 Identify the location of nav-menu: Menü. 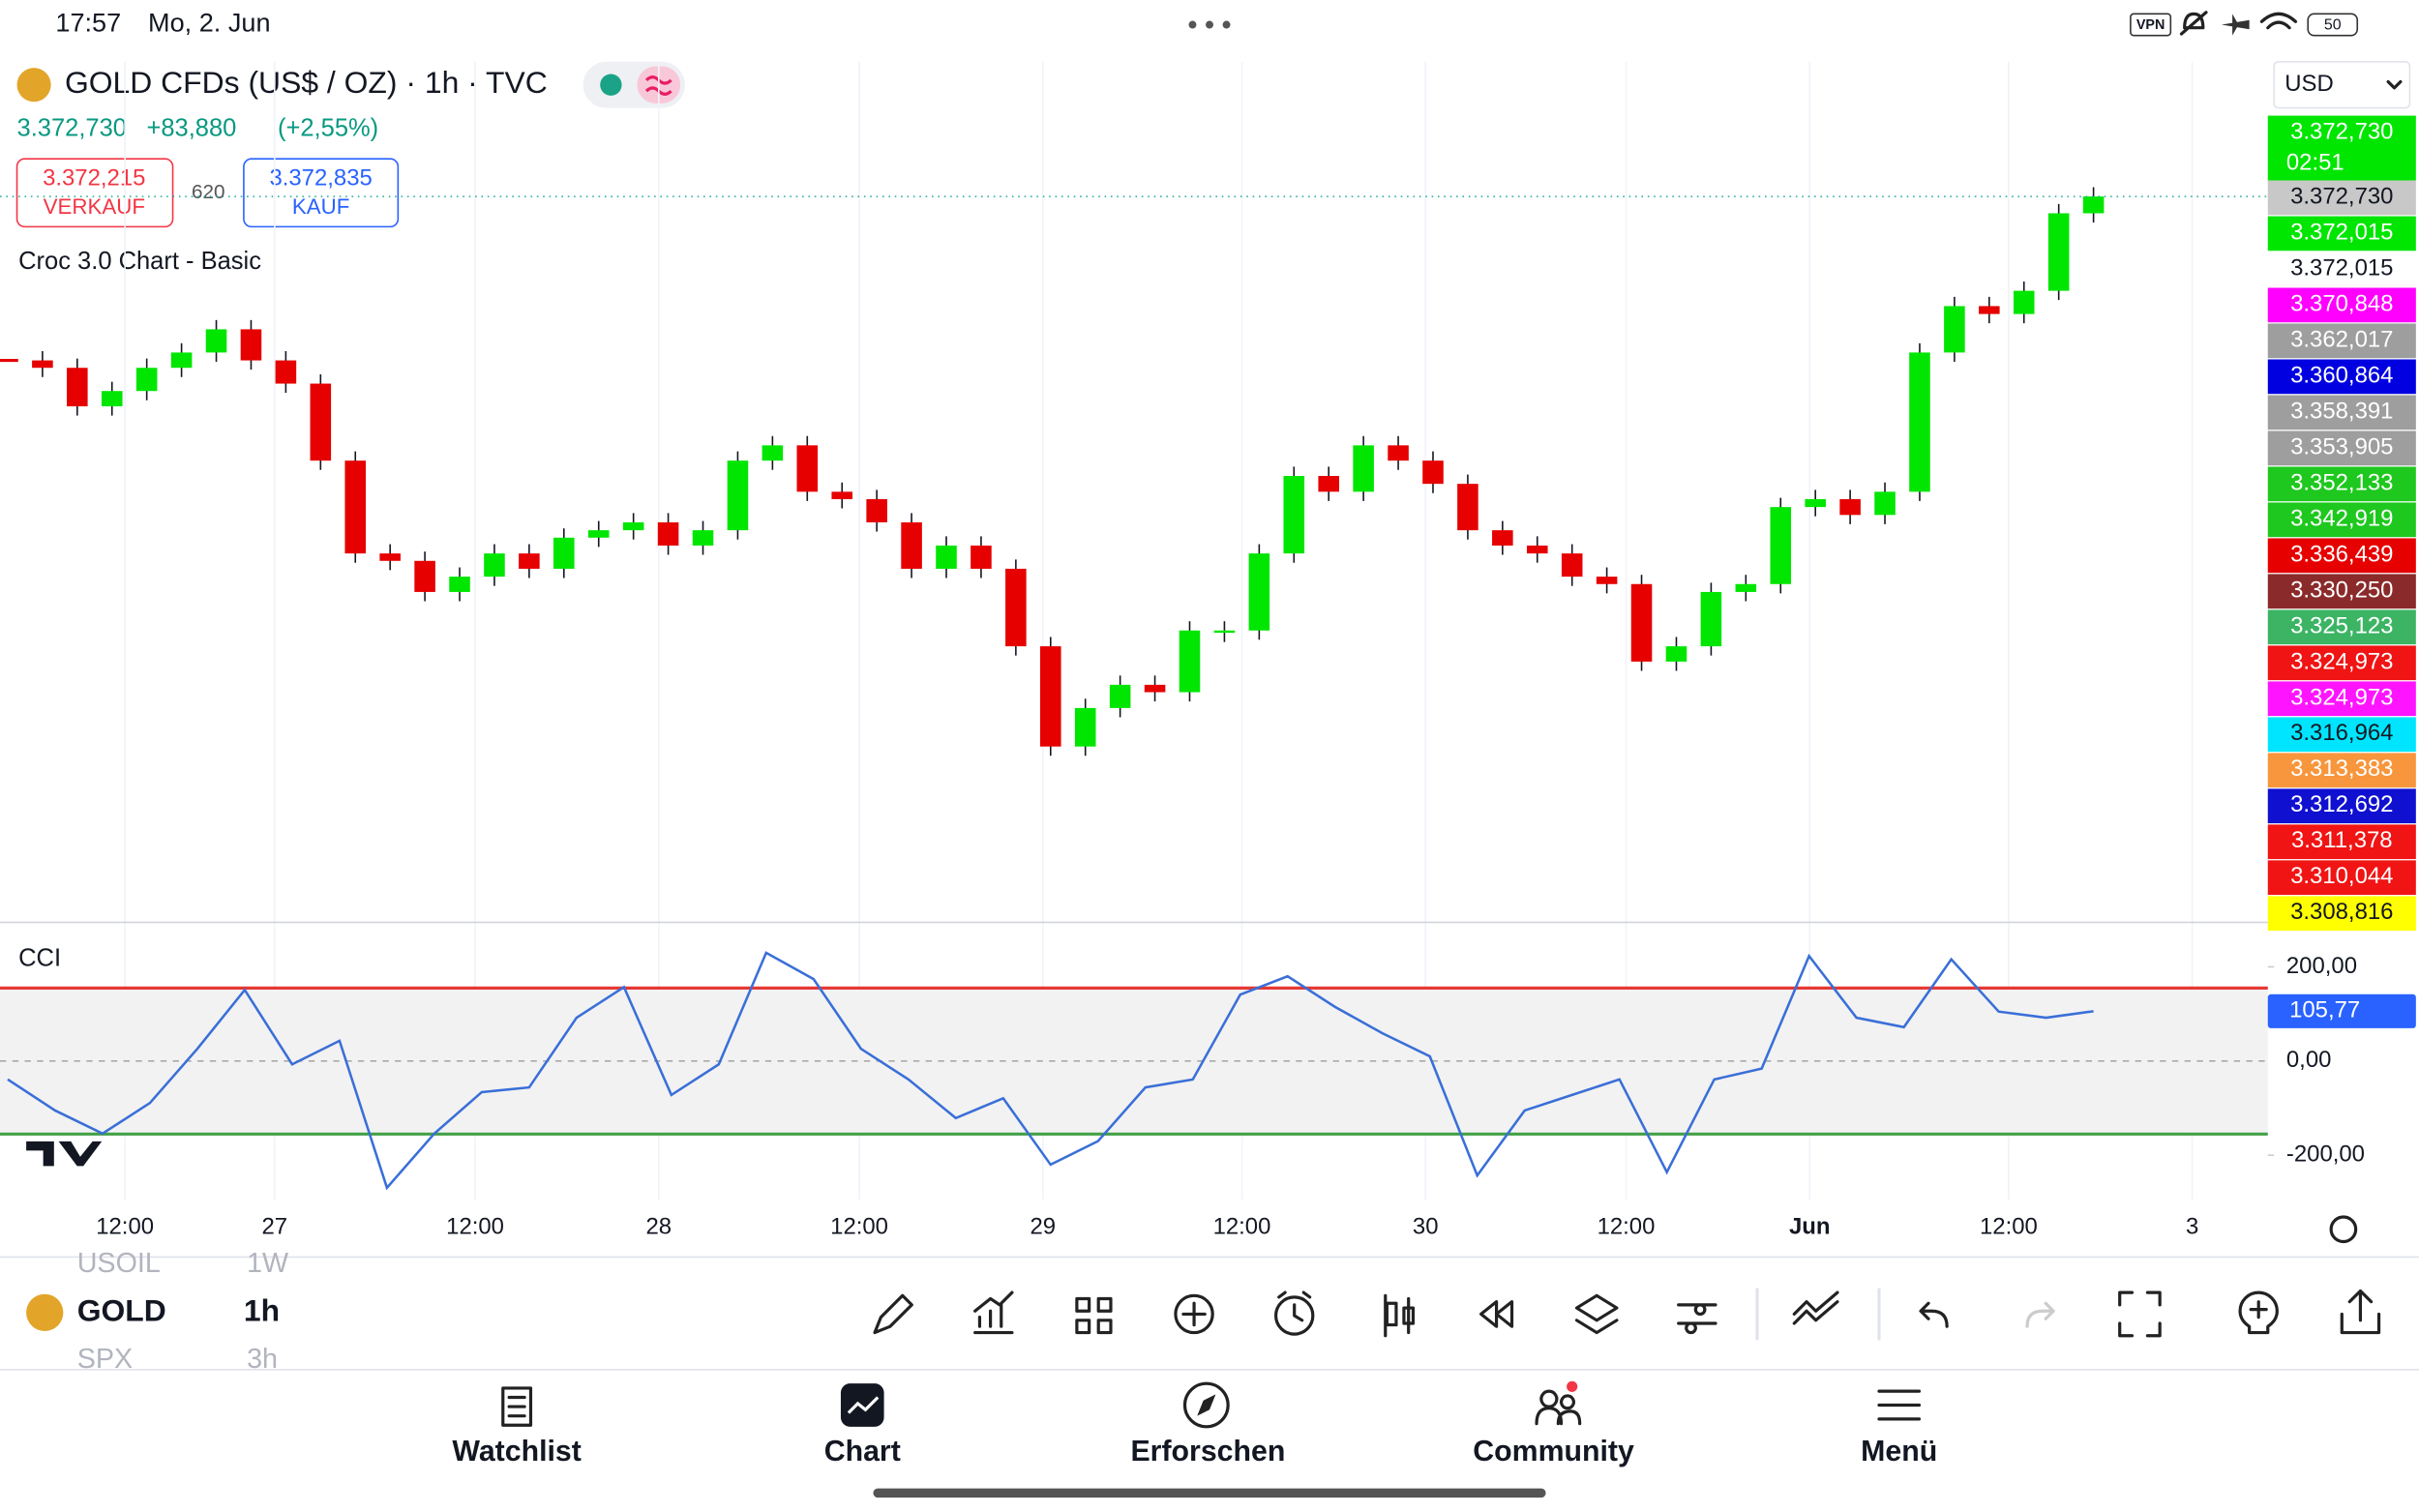
(1899, 1452).